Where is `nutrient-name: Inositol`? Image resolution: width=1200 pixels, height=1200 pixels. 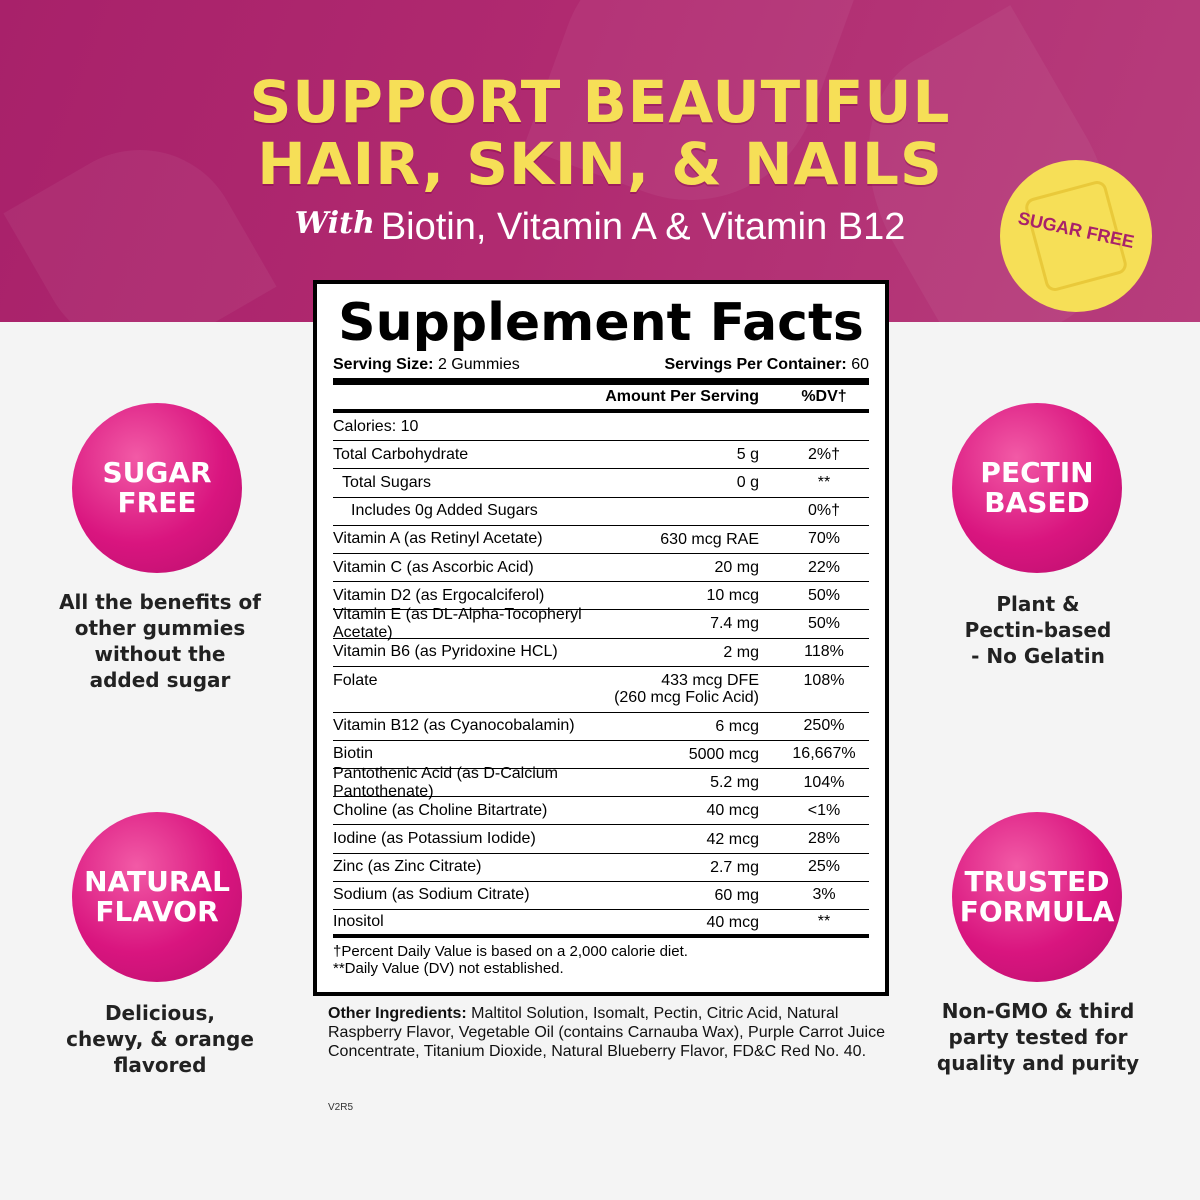
nutrient-name: Inositol is located at coordinates (358, 922).